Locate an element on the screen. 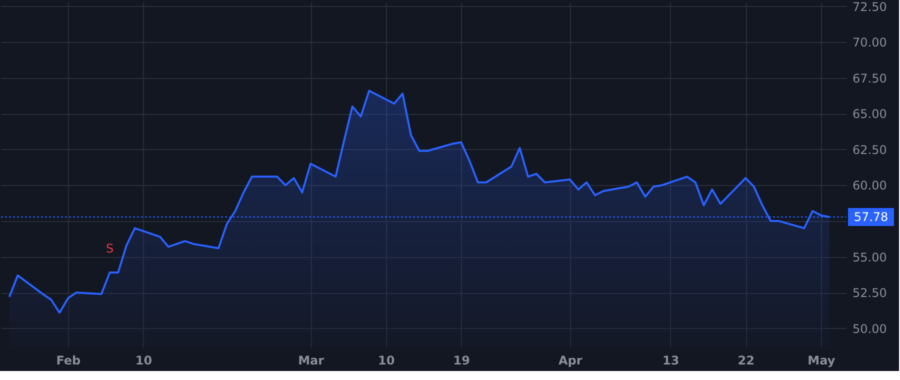 This screenshot has height=380, width=900. y-tick-label: 55.00 is located at coordinates (869, 257).